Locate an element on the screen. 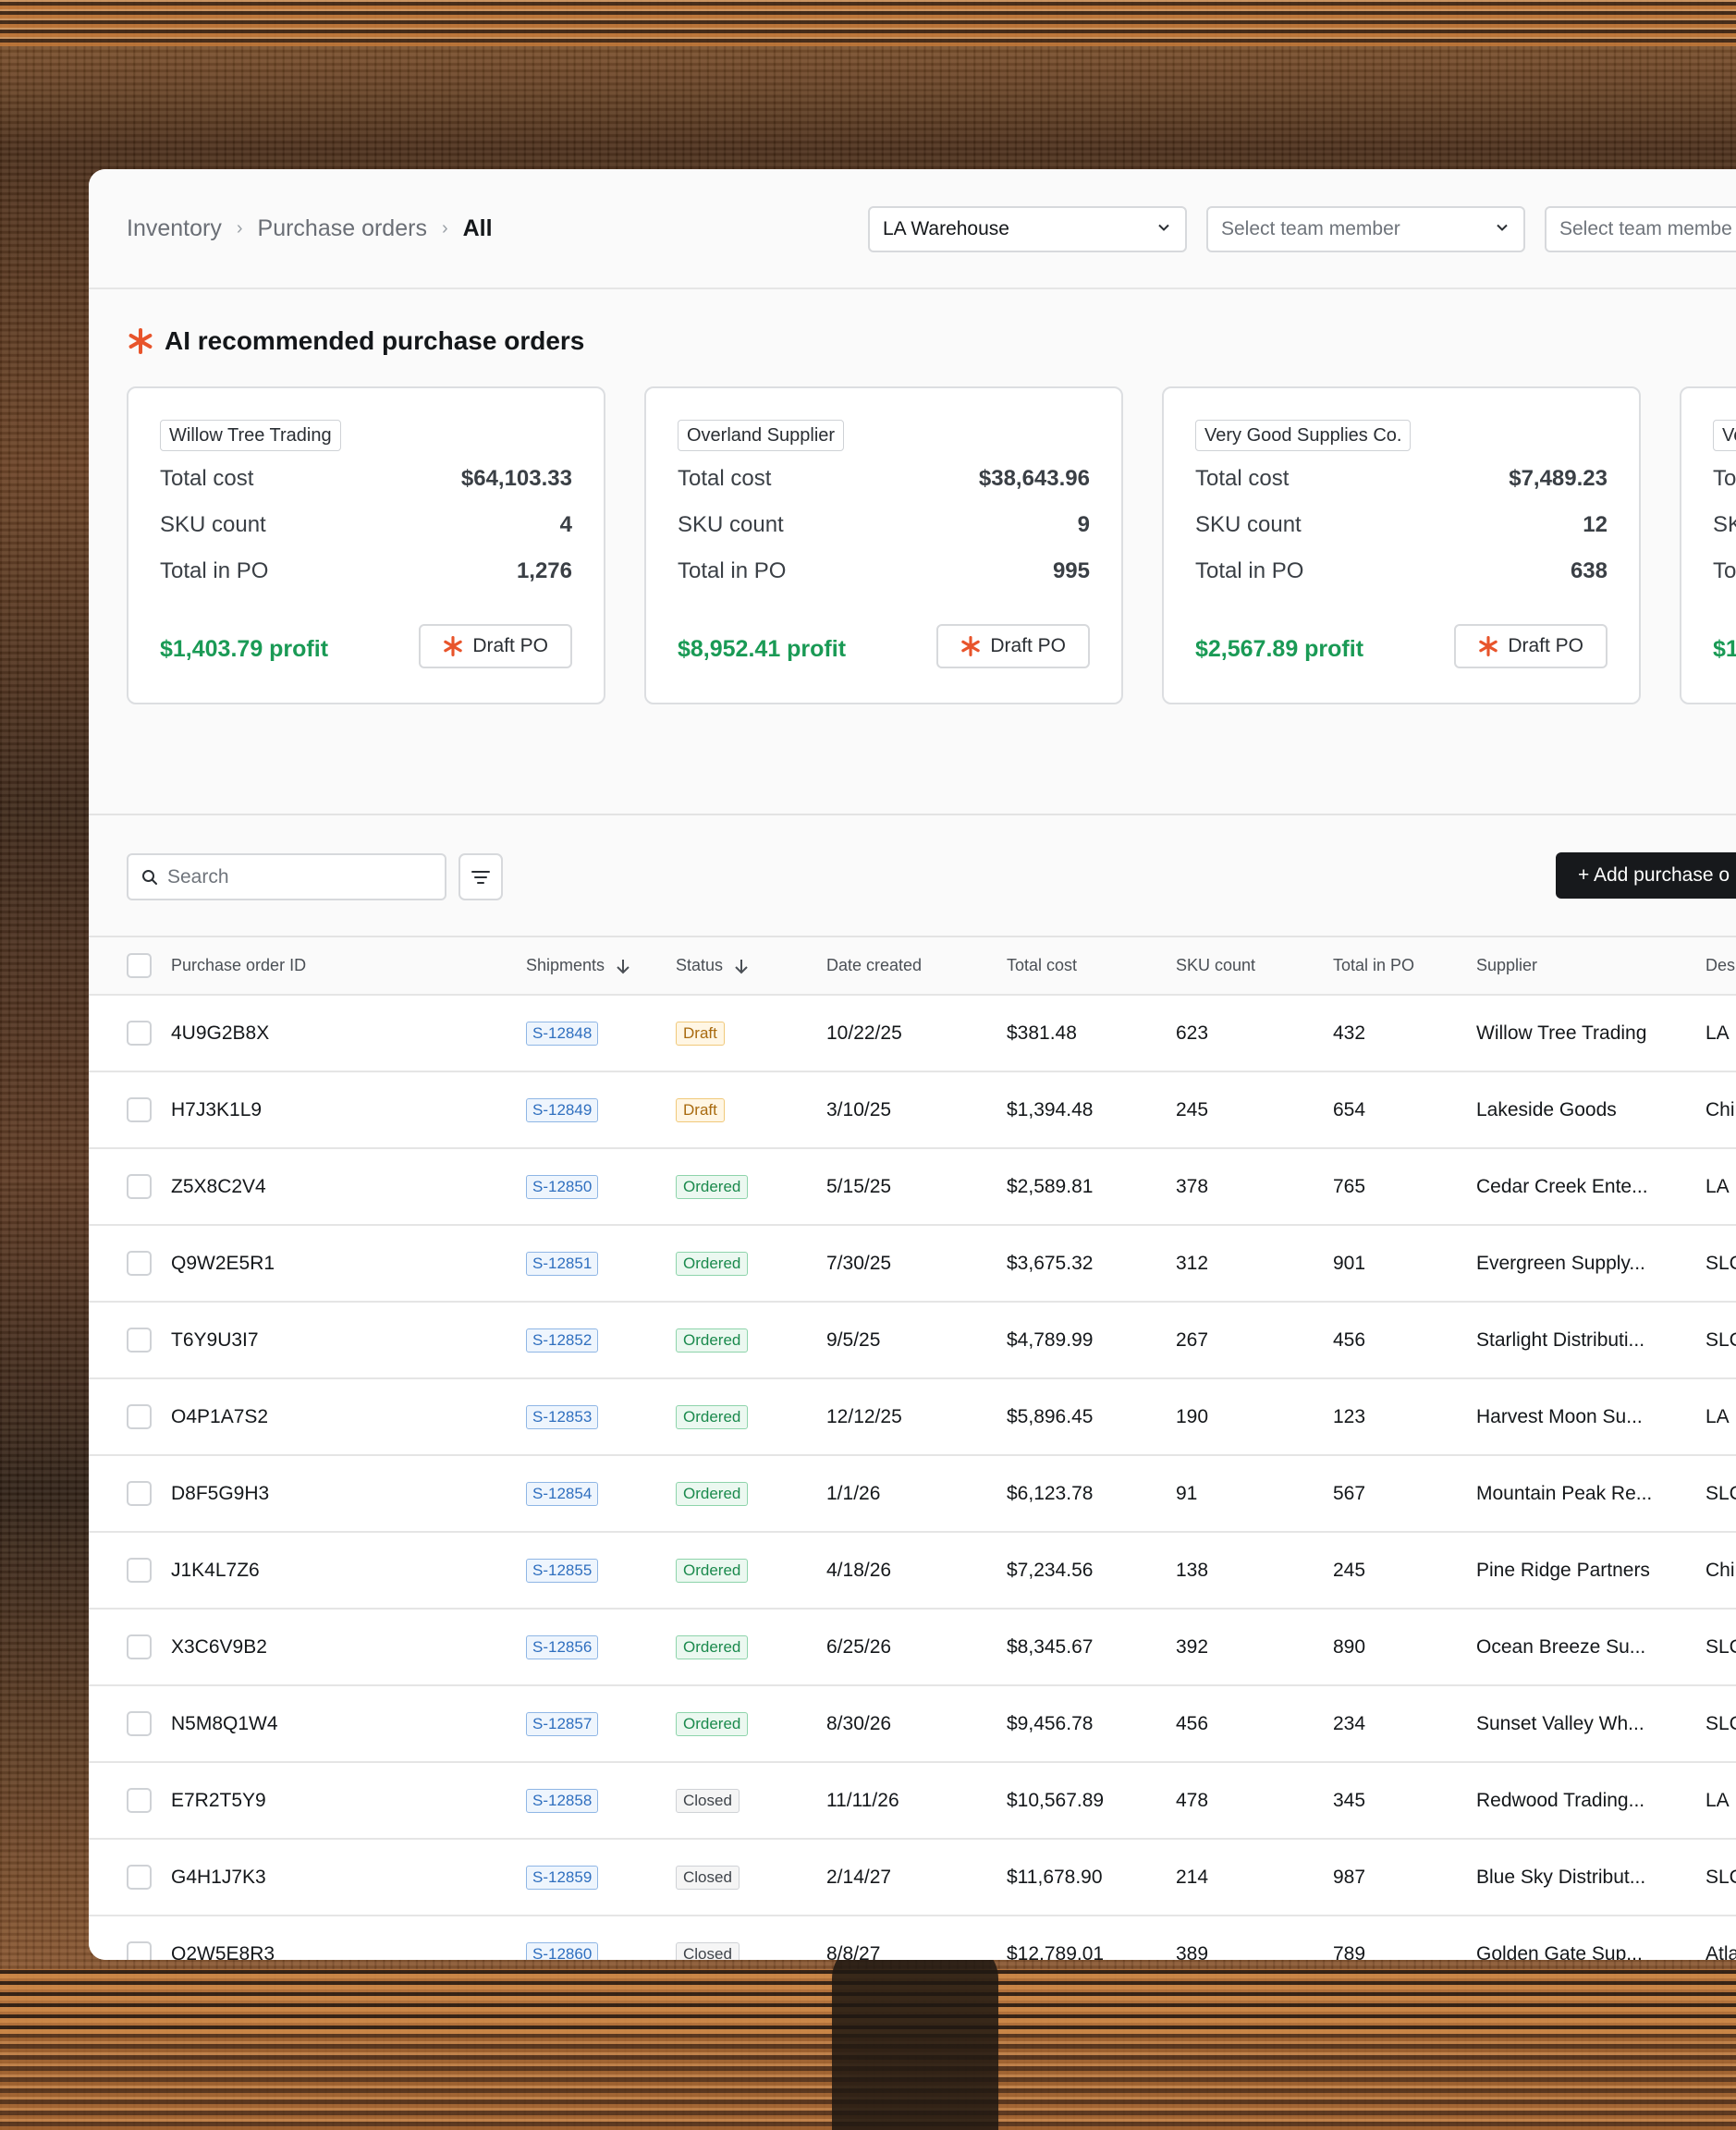  date-text: 7/30/25 is located at coordinates (859, 1263).